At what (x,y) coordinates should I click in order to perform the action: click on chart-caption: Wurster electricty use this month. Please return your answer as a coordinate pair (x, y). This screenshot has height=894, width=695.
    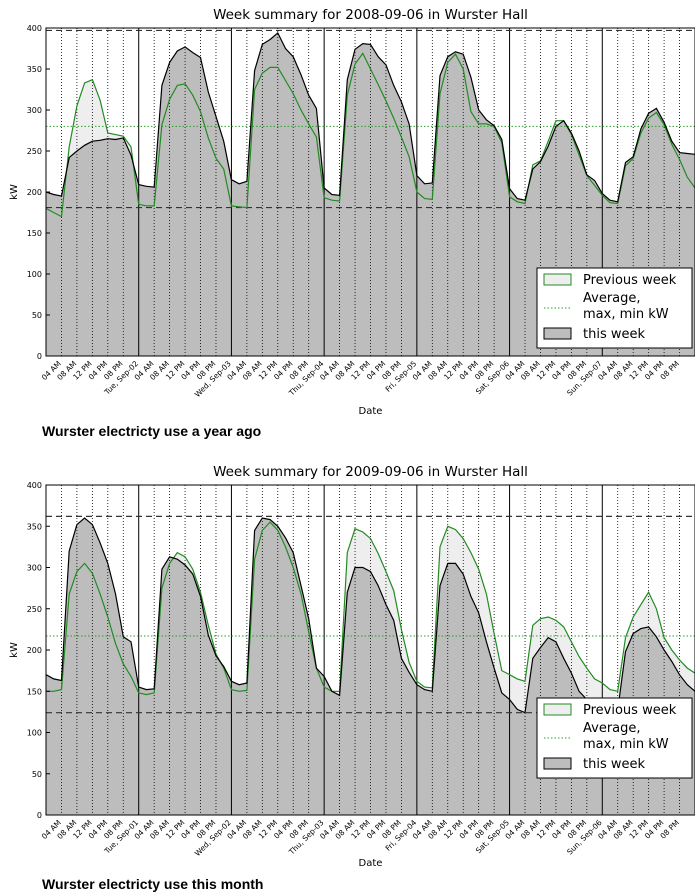
    Looking at the image, I should click on (153, 884).